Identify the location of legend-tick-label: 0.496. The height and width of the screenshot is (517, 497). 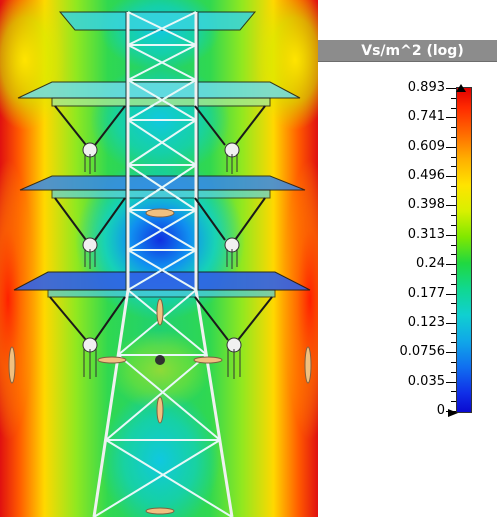
(426, 176).